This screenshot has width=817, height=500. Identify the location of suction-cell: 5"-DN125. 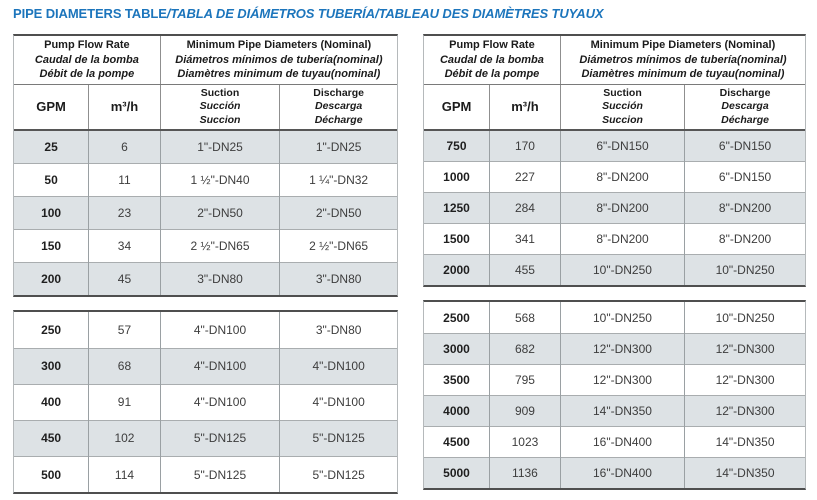
(219, 474).